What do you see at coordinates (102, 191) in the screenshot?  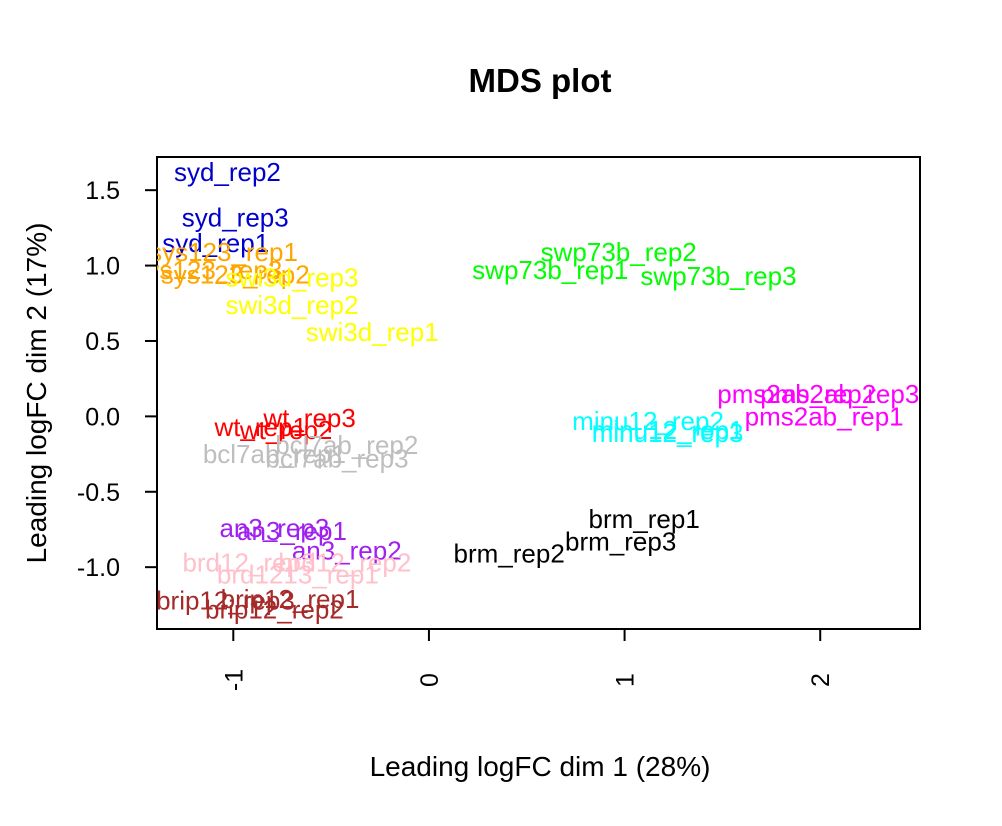 I see `y-tick-label: 1.5` at bounding box center [102, 191].